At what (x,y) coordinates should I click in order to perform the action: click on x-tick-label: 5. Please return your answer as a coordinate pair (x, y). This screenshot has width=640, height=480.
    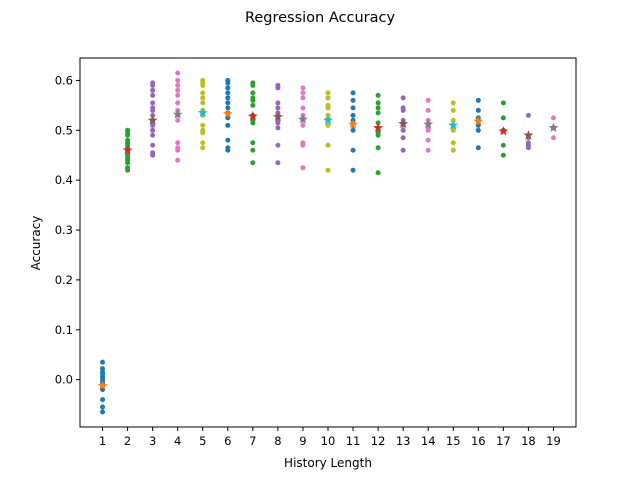
    Looking at the image, I should click on (202, 441).